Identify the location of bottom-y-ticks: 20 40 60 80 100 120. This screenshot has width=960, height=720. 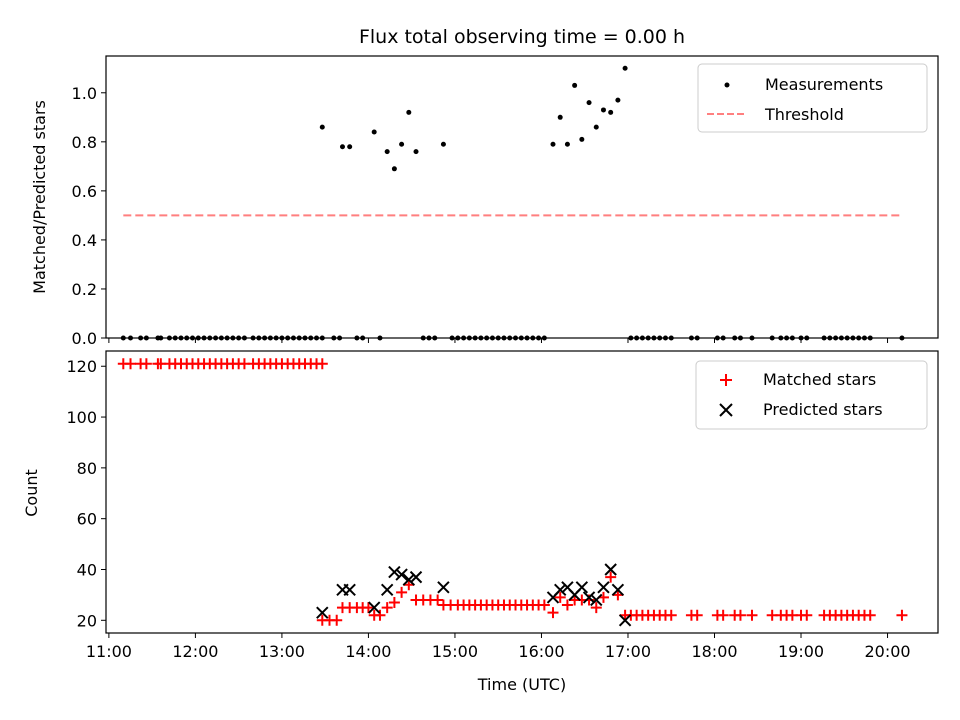
(86, 493).